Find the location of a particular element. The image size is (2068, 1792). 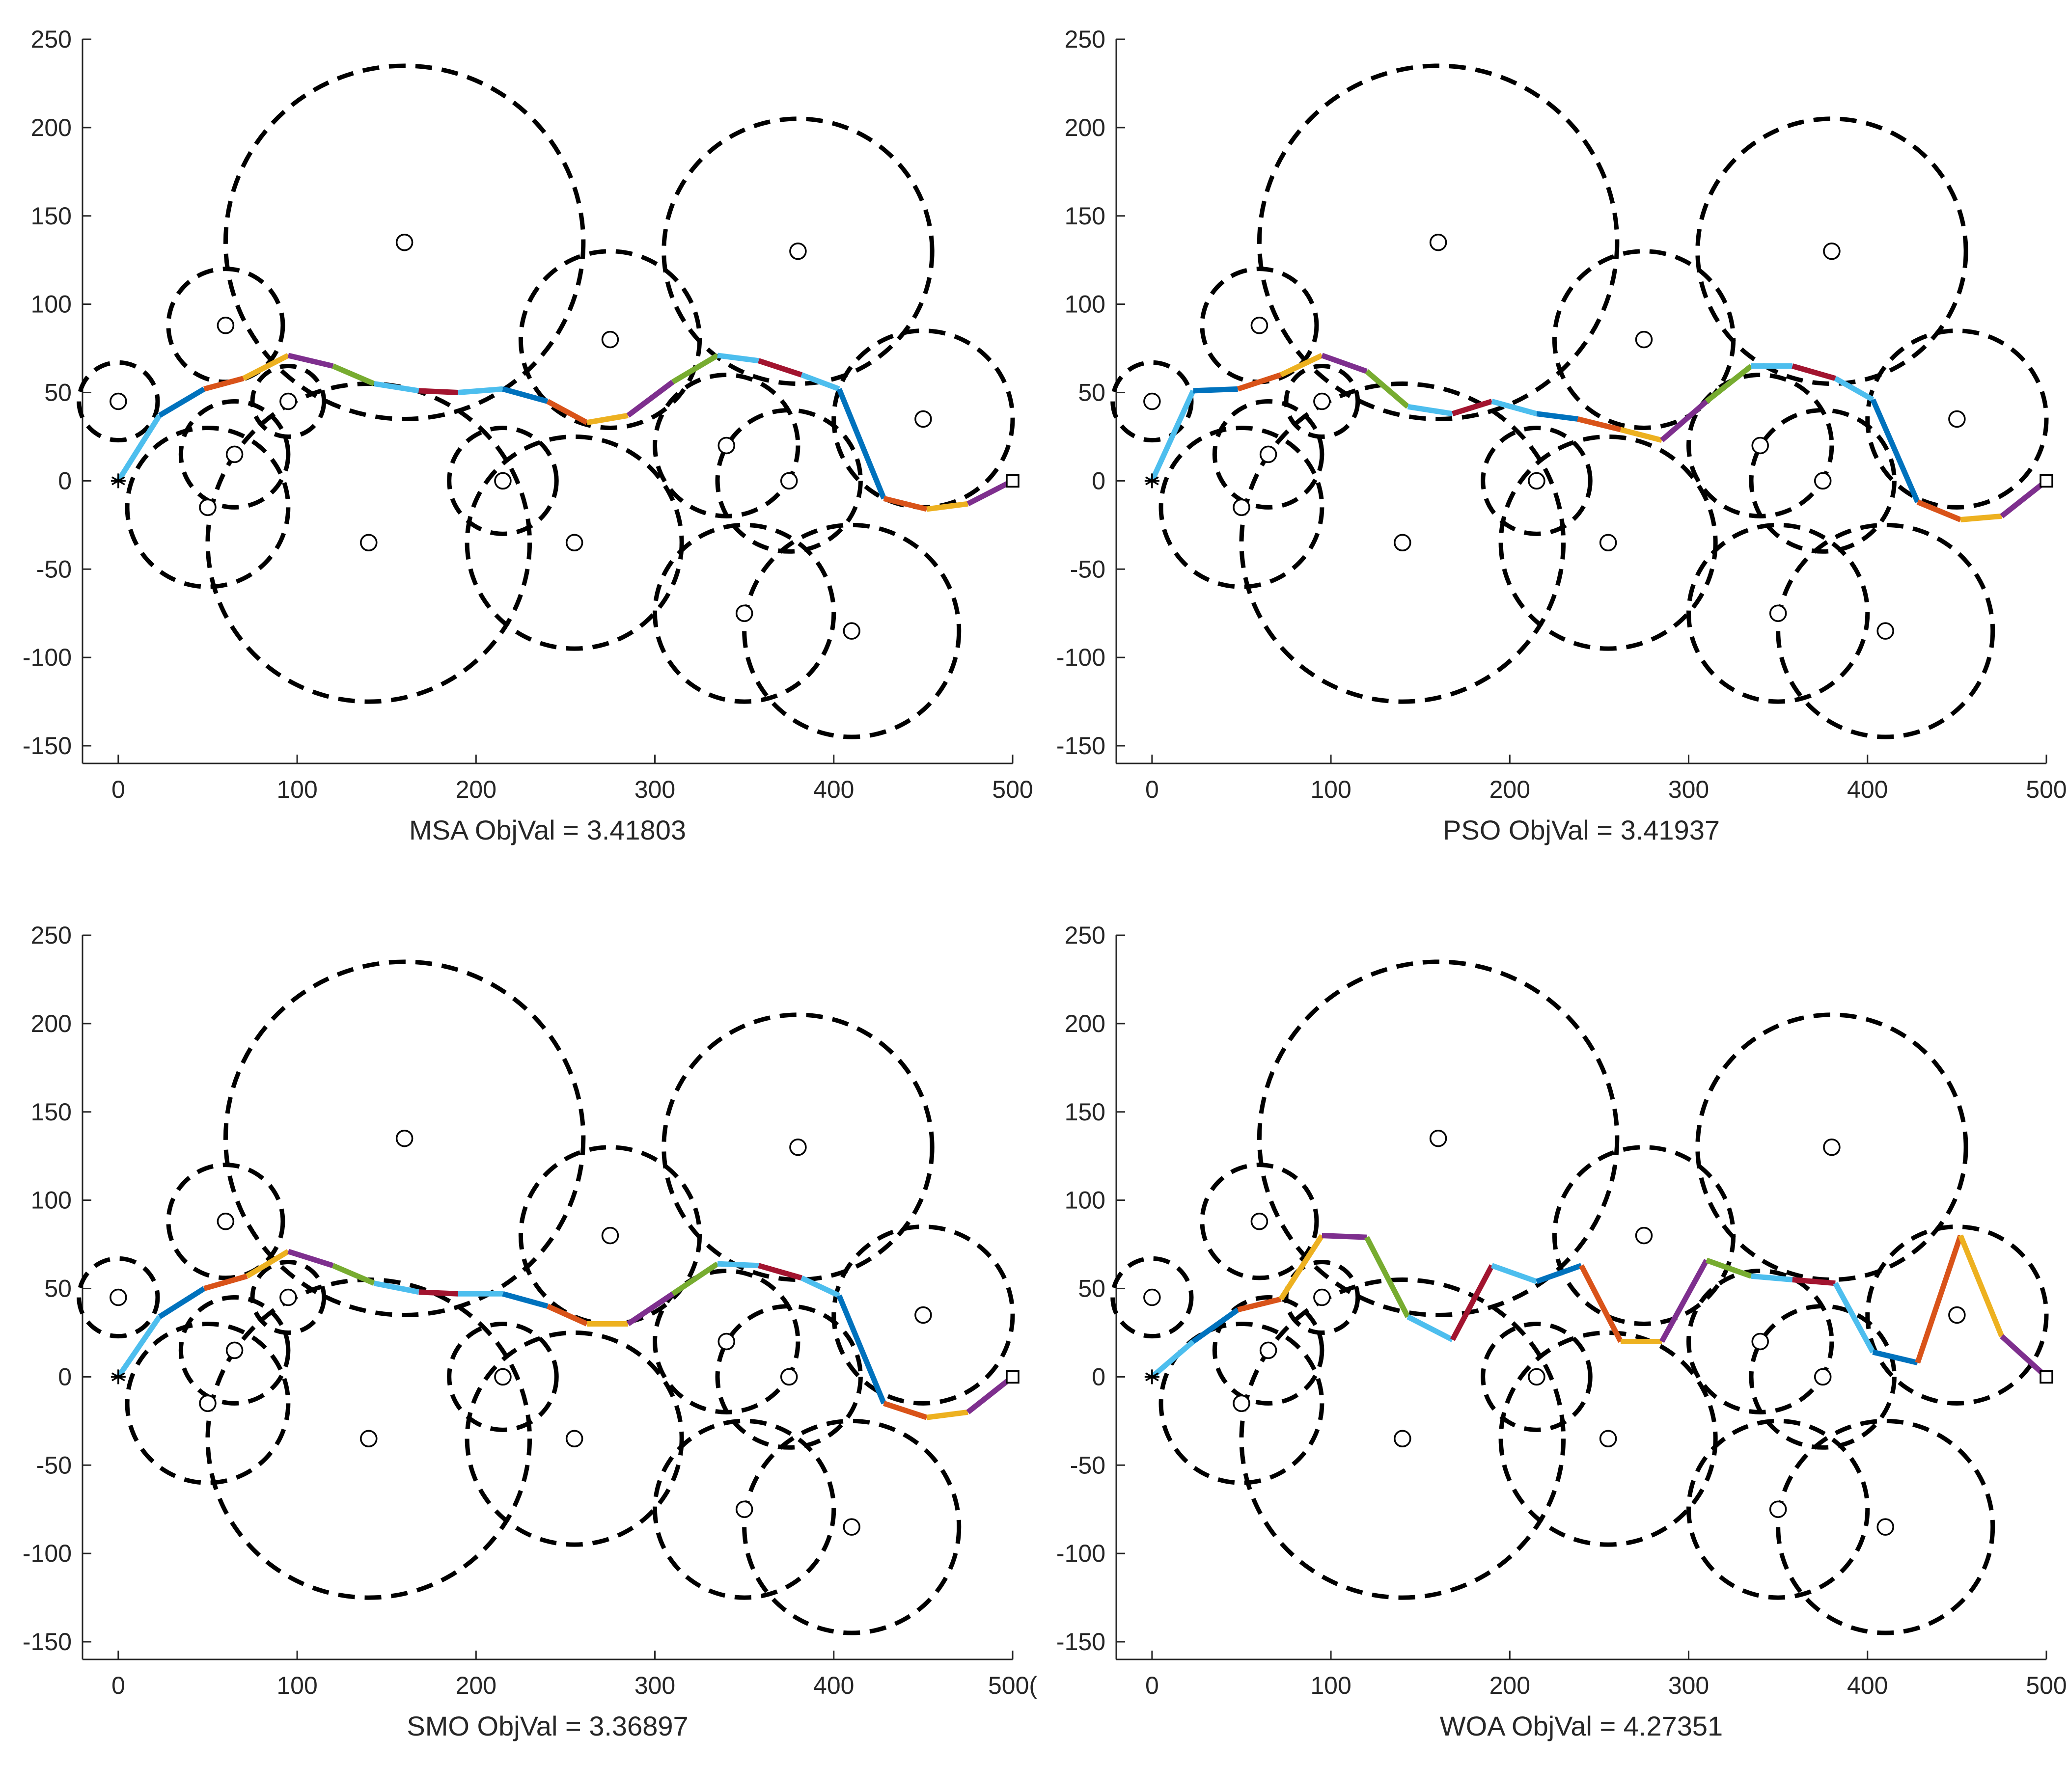

start-marker is located at coordinates (118, 481).